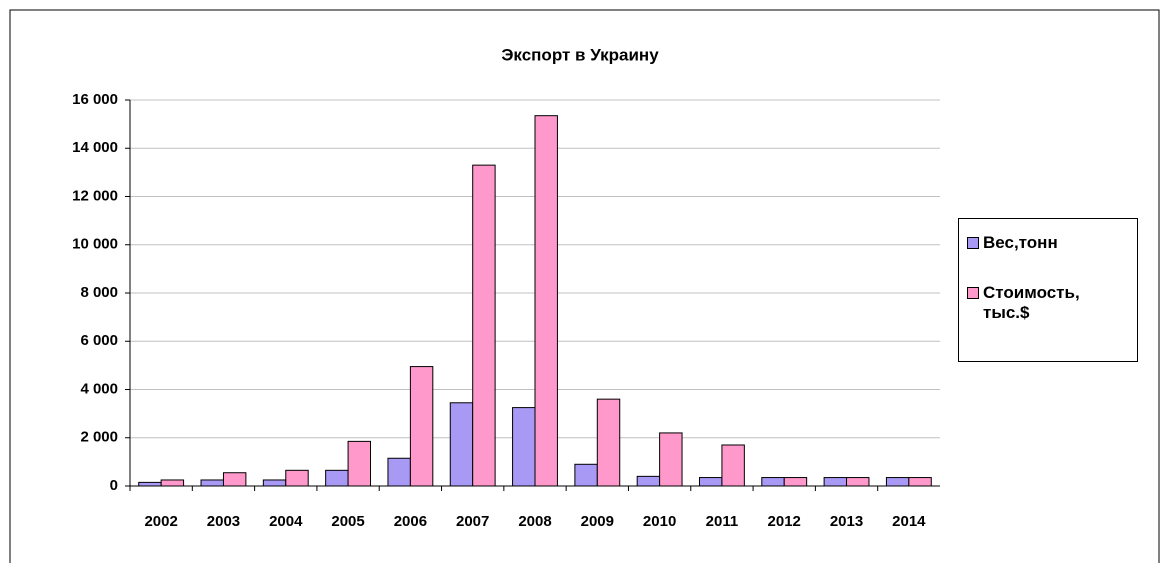  I want to click on x-tick-label: 2010, so click(659, 521).